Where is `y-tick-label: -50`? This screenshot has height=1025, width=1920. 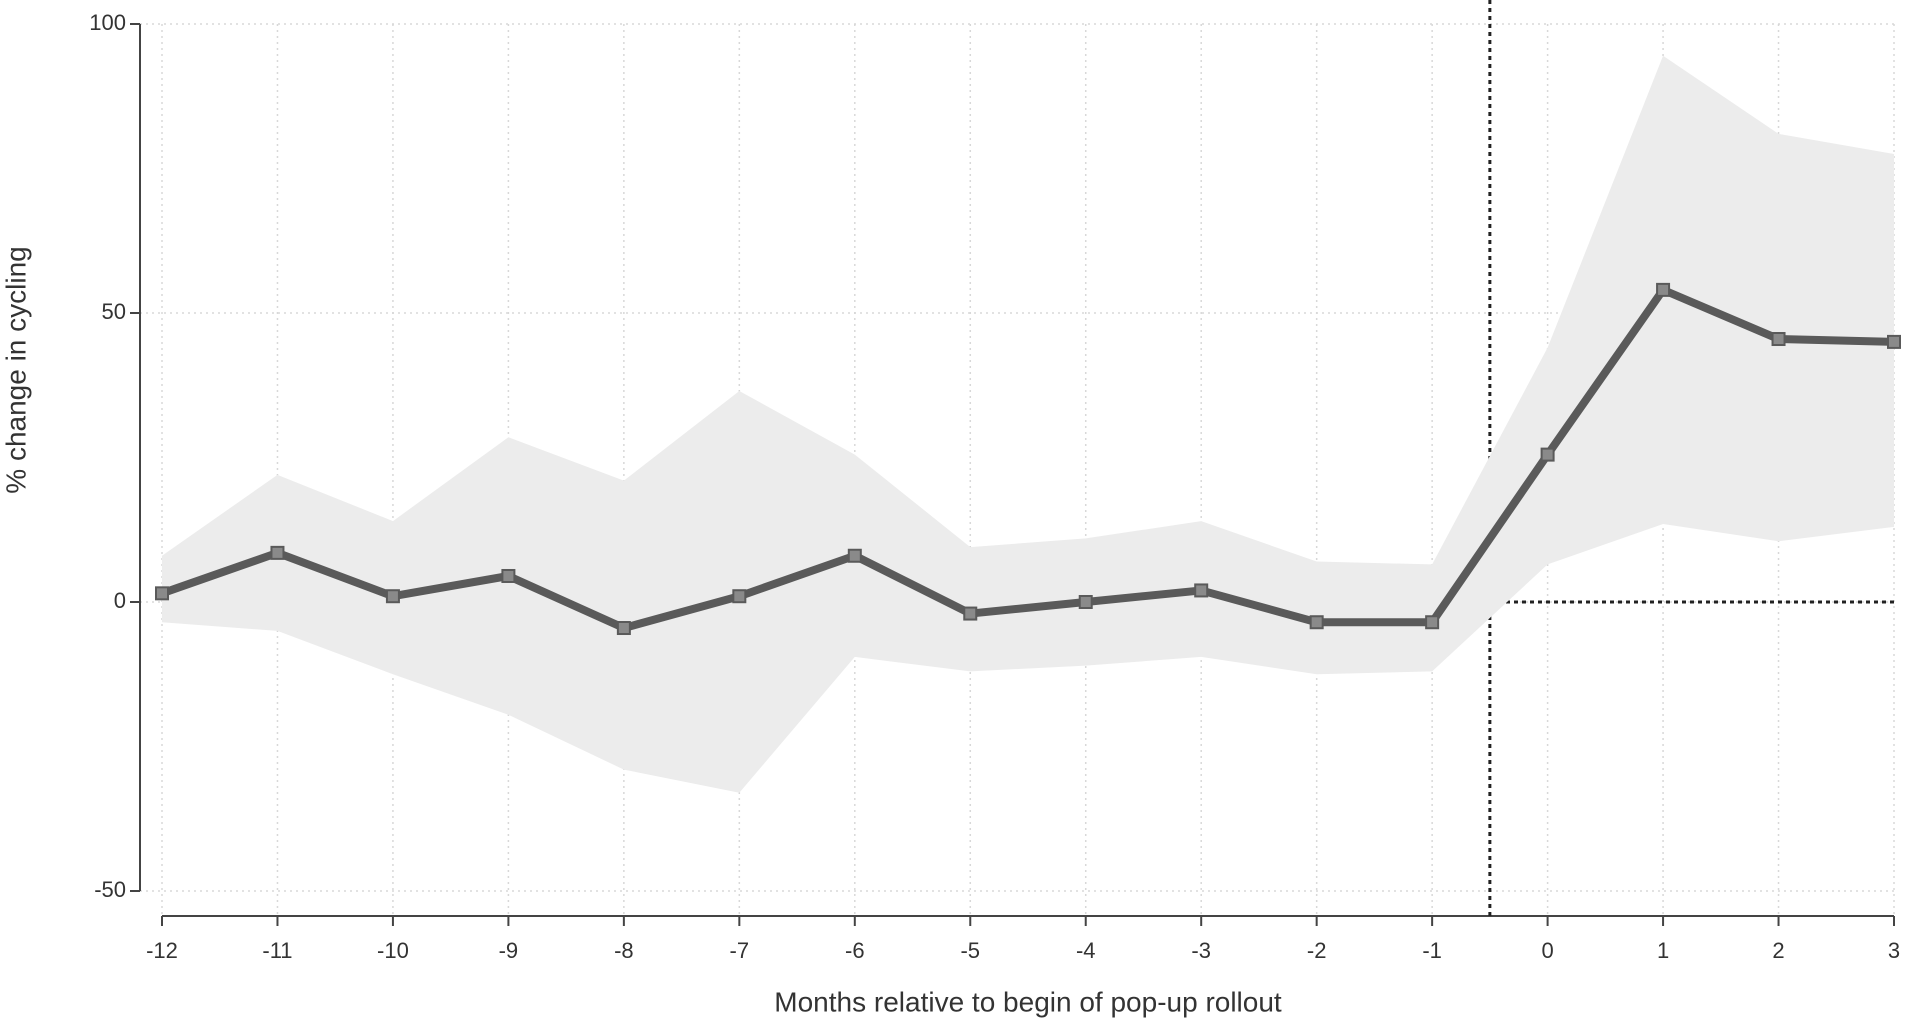 y-tick-label: -50 is located at coordinates (110, 889).